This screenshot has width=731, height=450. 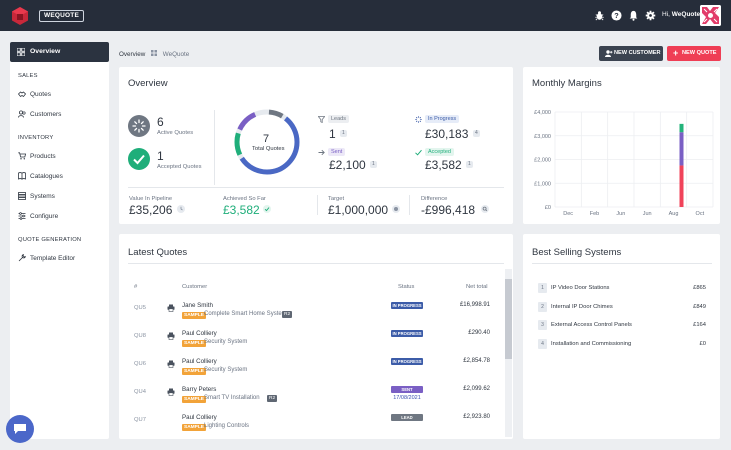 What do you see at coordinates (140, 392) in the screenshot?
I see `quote-id: QU4` at bounding box center [140, 392].